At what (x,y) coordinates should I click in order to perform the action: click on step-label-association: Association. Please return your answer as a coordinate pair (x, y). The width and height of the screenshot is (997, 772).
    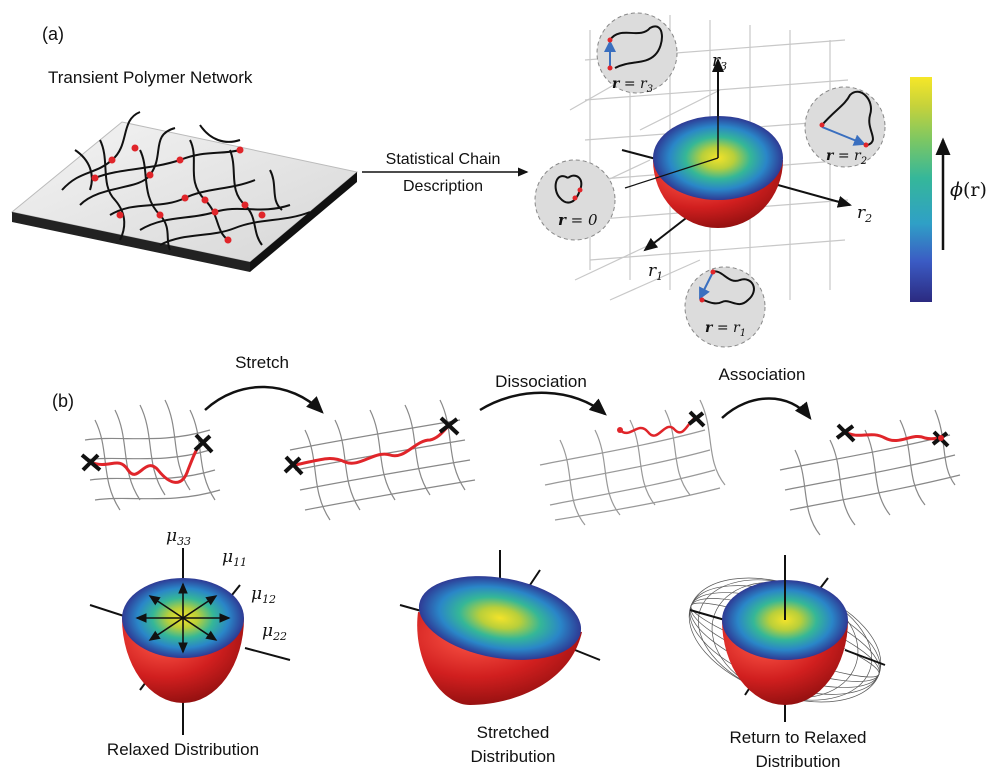
    Looking at the image, I should click on (762, 374).